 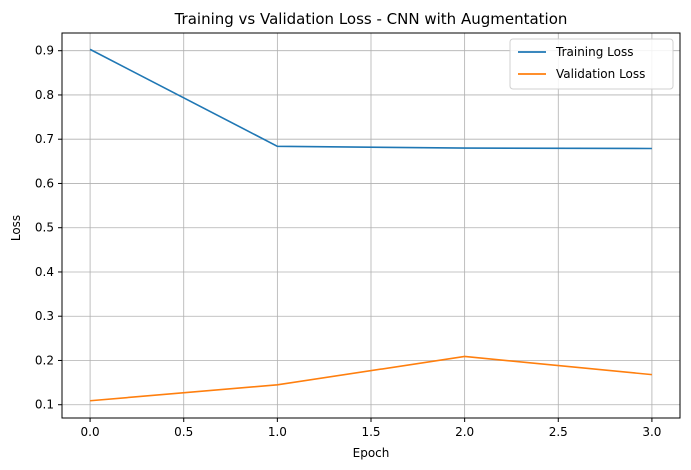 What do you see at coordinates (277, 432) in the screenshot?
I see `x-tick-label: 1.0` at bounding box center [277, 432].